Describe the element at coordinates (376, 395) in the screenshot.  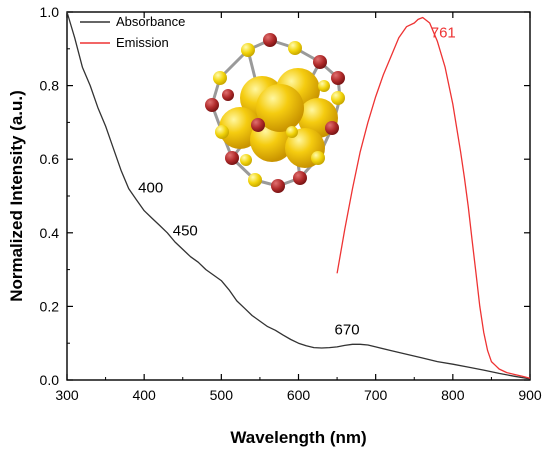
I see `x-tick-label: 700` at that location.